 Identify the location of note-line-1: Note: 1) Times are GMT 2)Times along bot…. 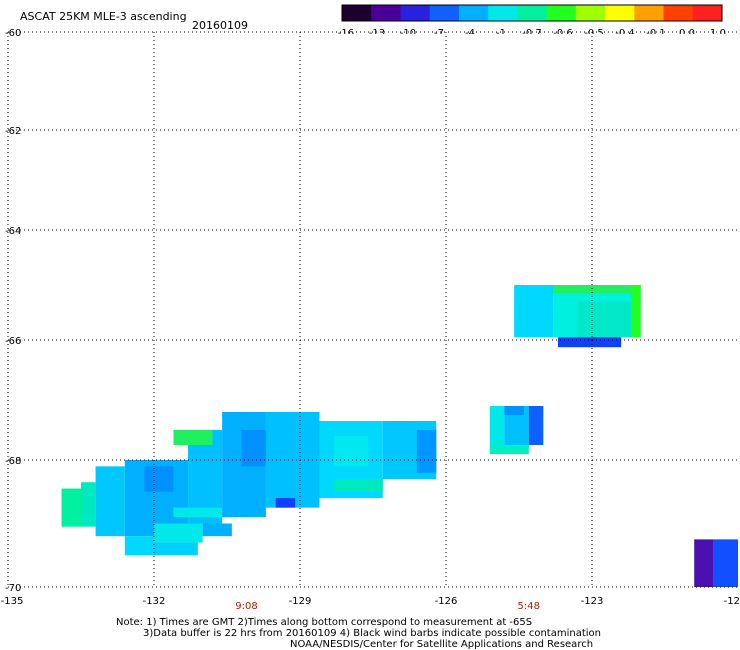
(324, 622).